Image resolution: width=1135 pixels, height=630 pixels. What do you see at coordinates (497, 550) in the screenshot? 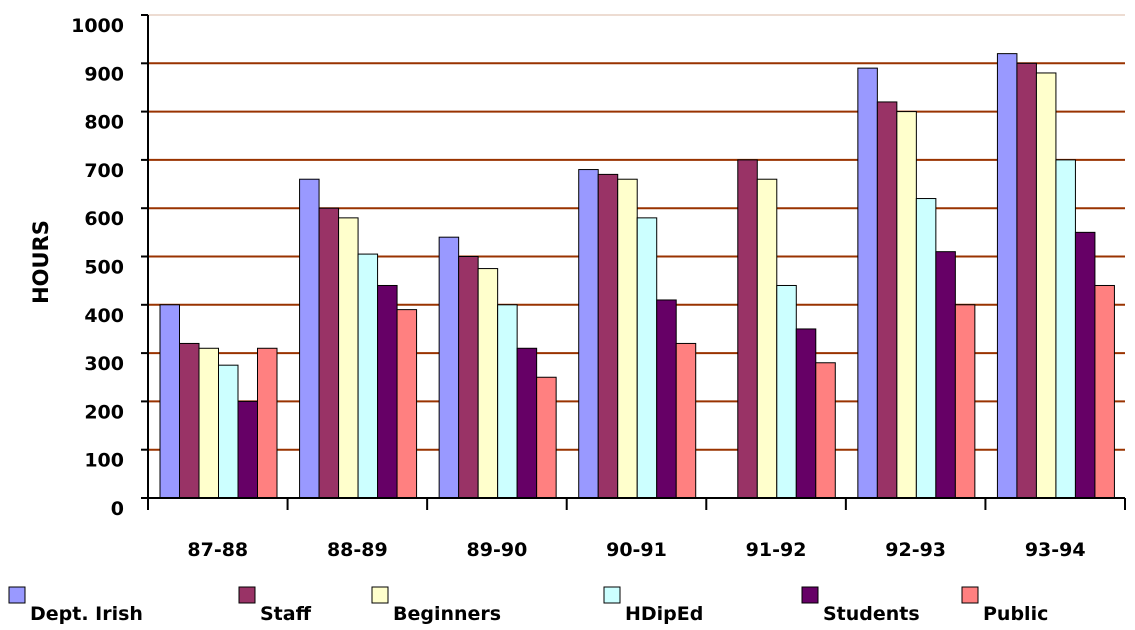
I see `x-tick-label: 89-90` at bounding box center [497, 550].